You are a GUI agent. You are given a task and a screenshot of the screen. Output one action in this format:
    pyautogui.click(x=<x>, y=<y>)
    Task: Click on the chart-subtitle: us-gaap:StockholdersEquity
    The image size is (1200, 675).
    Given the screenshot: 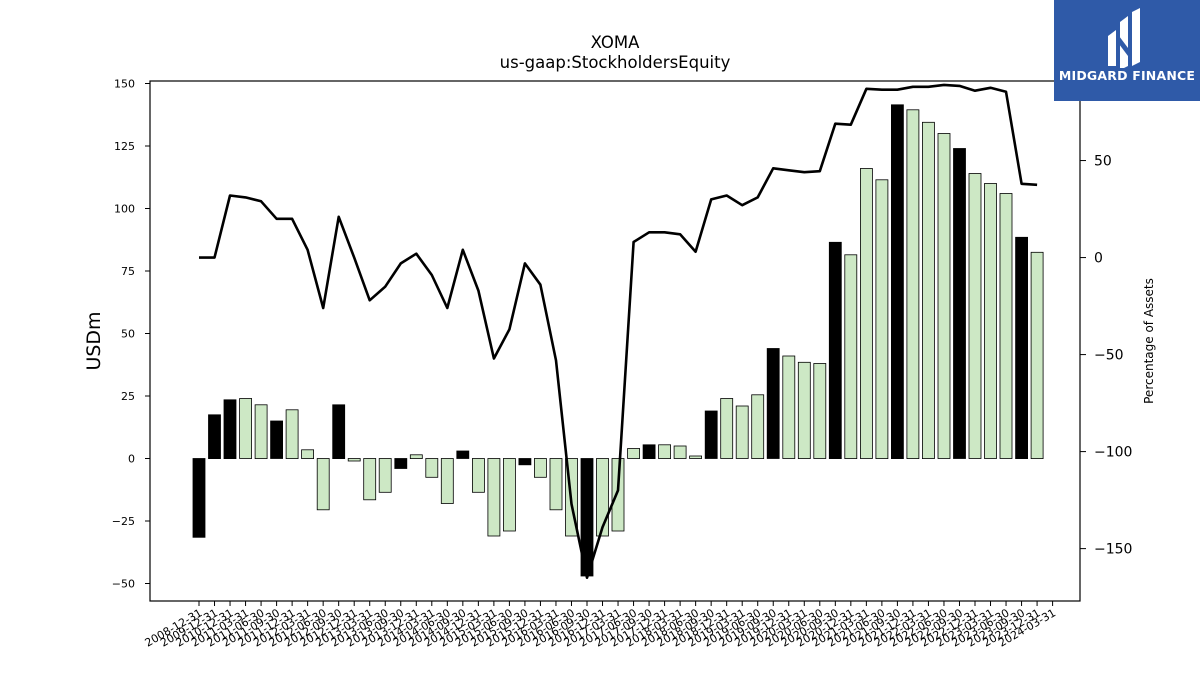 What is the action you would take?
    pyautogui.click(x=615, y=62)
    